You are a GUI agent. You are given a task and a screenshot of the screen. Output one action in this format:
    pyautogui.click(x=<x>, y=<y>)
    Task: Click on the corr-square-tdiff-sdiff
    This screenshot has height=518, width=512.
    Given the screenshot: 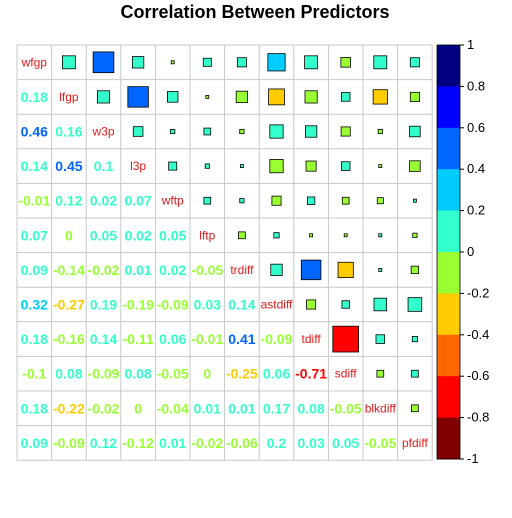 What is the action you would take?
    pyautogui.click(x=345, y=339)
    